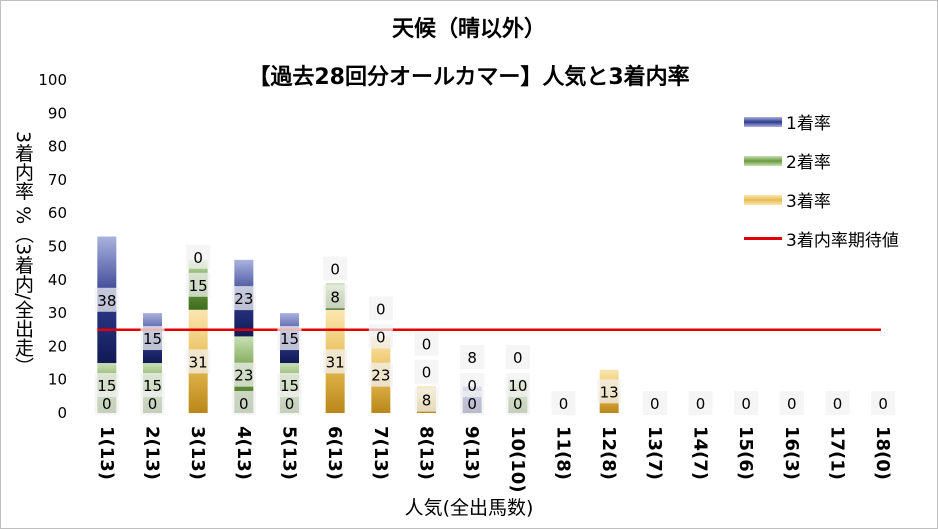  I want to click on data-label-0-7: 8, so click(427, 401).